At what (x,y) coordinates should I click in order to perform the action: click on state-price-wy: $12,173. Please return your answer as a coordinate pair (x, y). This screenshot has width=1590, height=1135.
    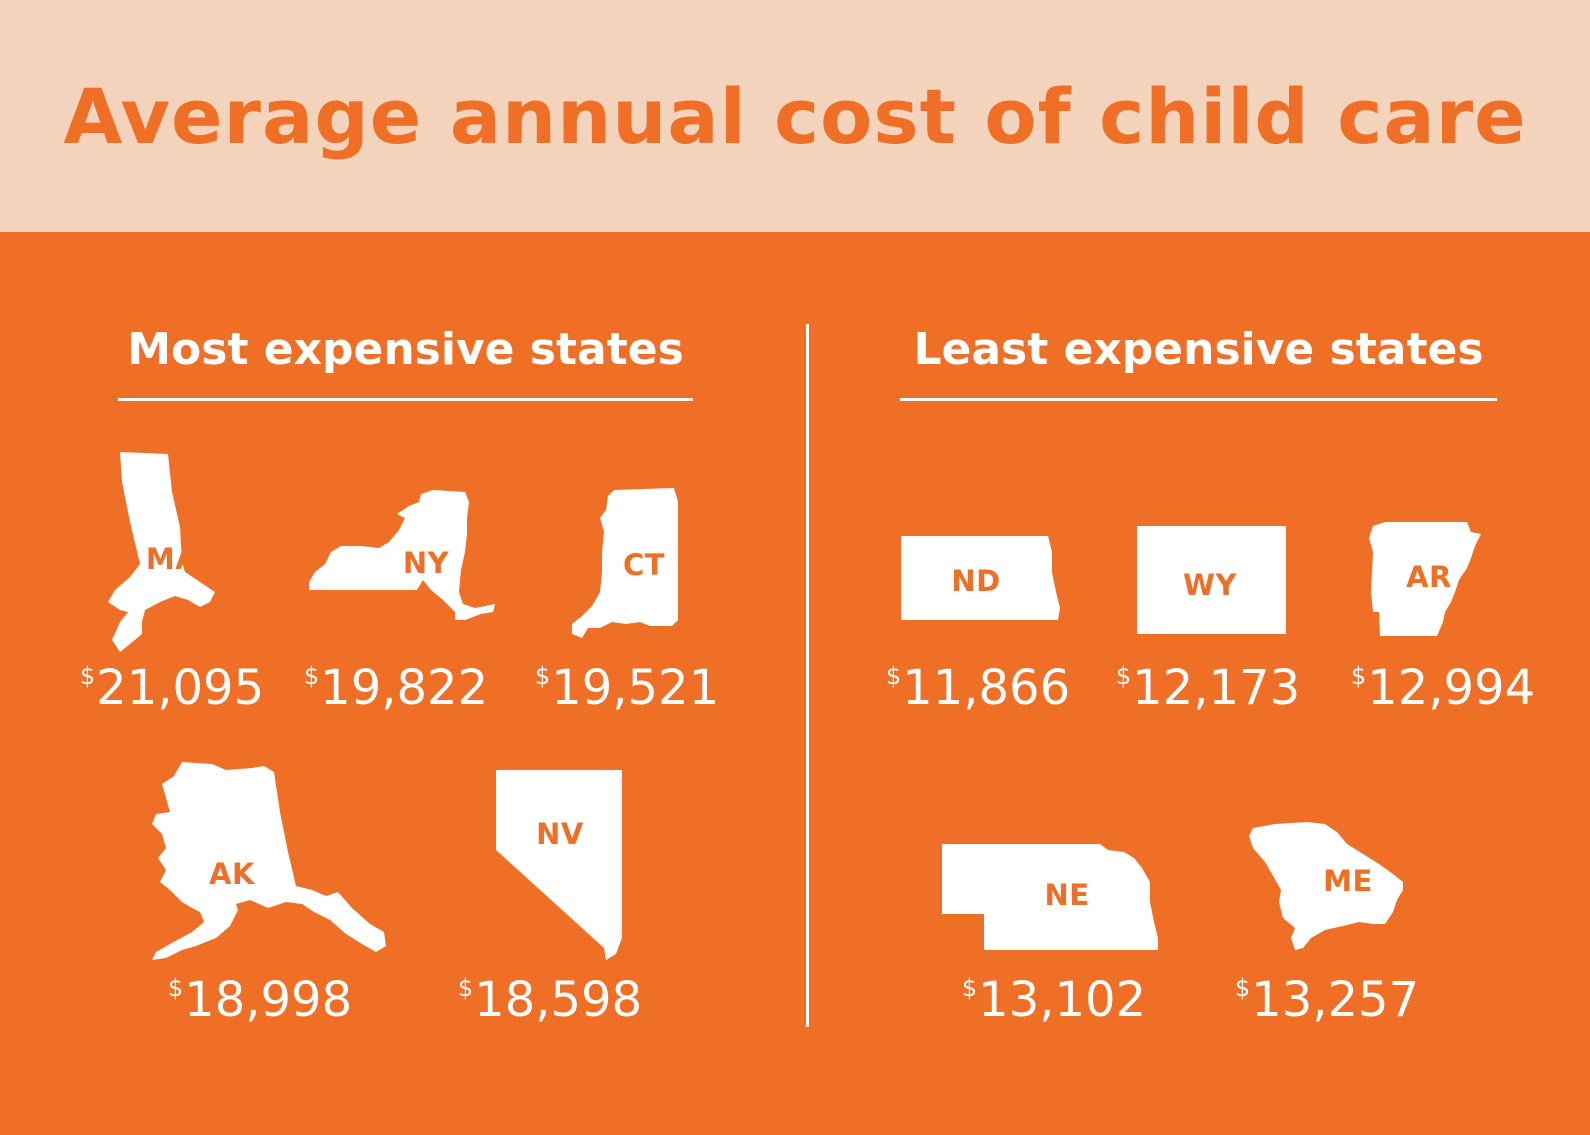
    Looking at the image, I should click on (1208, 688).